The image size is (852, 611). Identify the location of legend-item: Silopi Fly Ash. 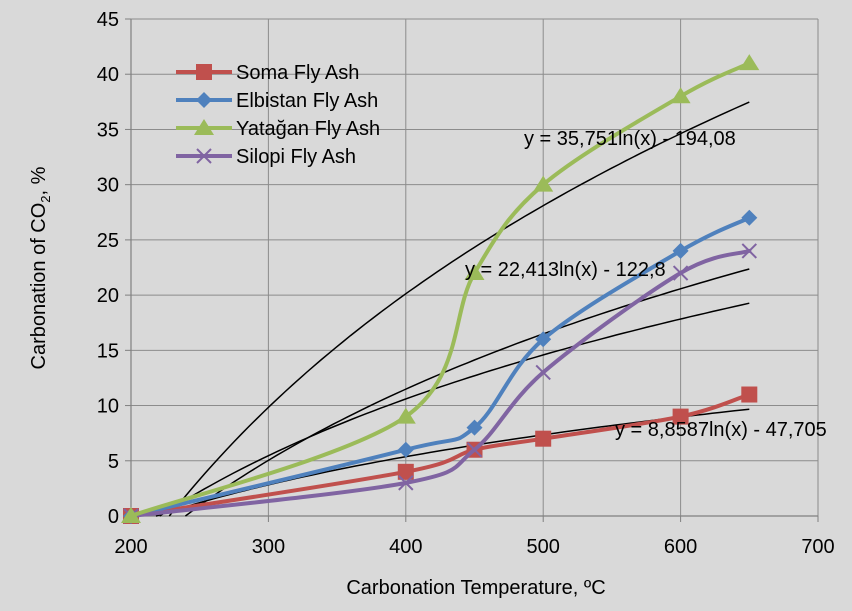
(266, 157).